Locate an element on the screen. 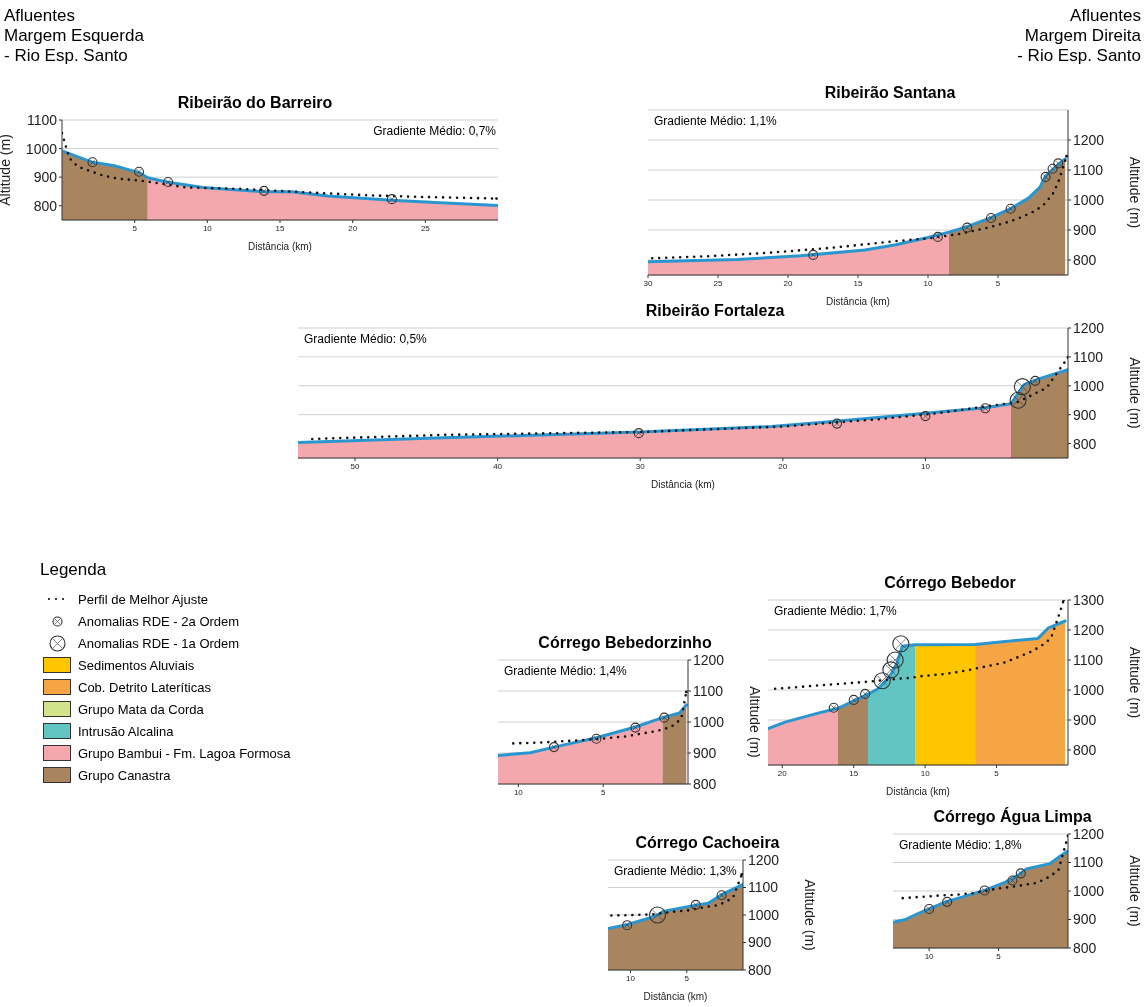 The height and width of the screenshot is (1007, 1145). category-label: Grupo Bambui - Fm. Lagoa Formosa is located at coordinates (184, 753).